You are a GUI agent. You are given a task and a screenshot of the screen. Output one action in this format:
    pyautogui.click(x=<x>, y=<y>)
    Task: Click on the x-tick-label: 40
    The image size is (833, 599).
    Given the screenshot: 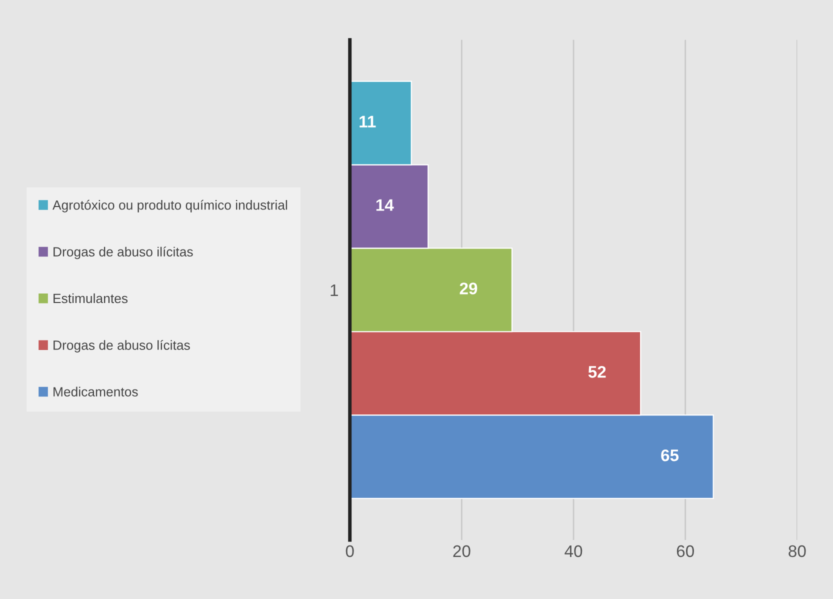 What is the action you would take?
    pyautogui.click(x=573, y=551)
    